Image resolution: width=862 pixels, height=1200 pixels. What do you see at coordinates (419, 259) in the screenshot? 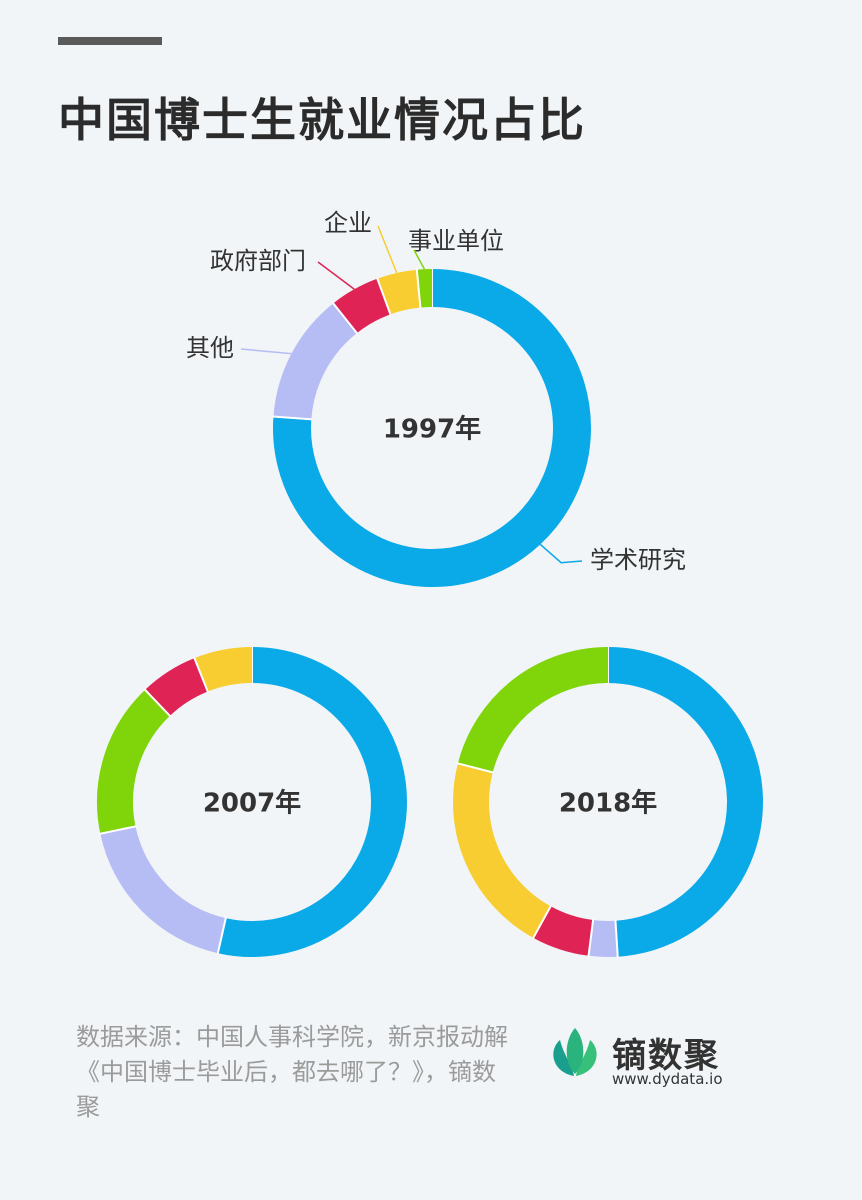
I see `leader-line-事业单位` at bounding box center [419, 259].